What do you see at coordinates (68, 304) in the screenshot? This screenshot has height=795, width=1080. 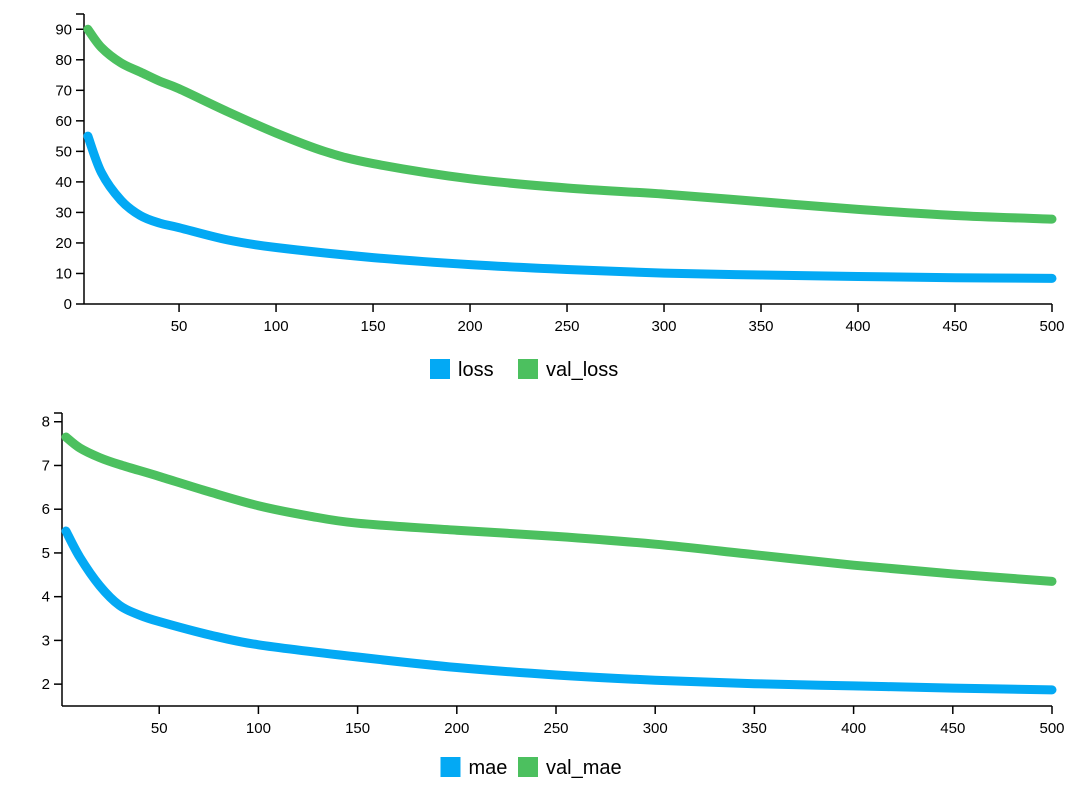 I see `y-tick-label: 0` at bounding box center [68, 304].